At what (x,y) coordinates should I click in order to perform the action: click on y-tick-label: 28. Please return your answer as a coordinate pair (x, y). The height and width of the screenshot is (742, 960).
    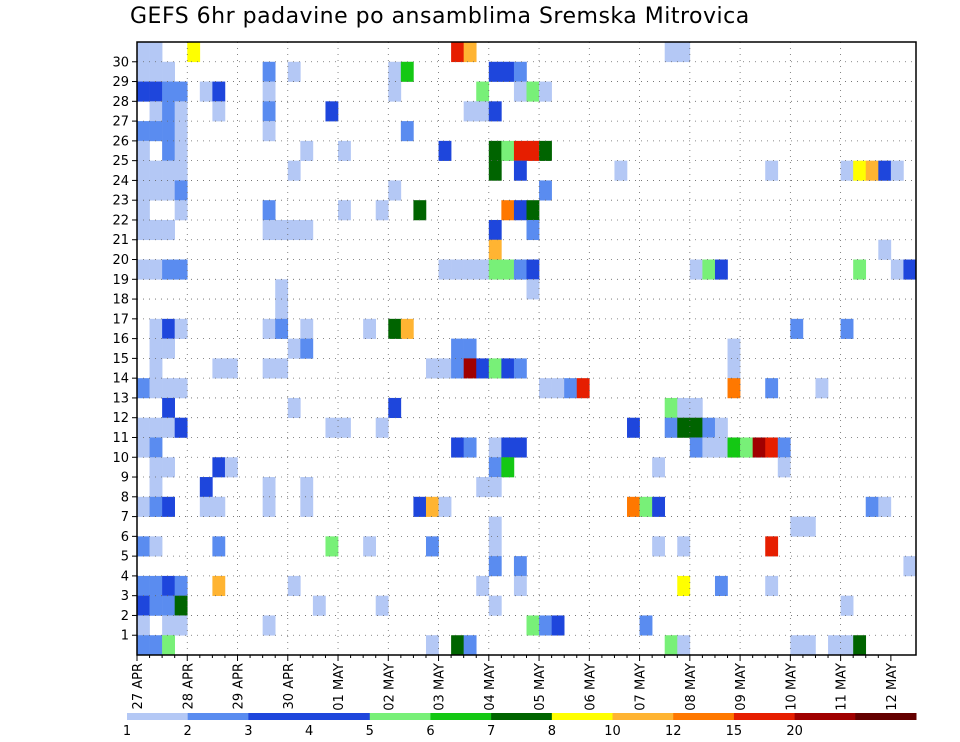
    Looking at the image, I should click on (120, 102).